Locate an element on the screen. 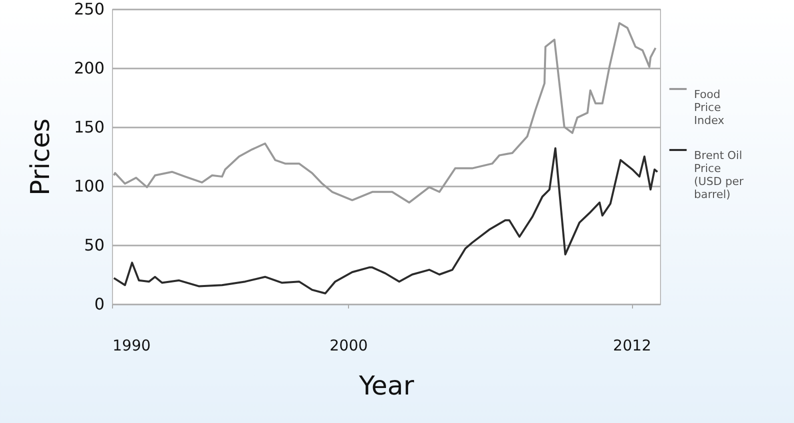  y-tick-label: 200 is located at coordinates (89, 68).